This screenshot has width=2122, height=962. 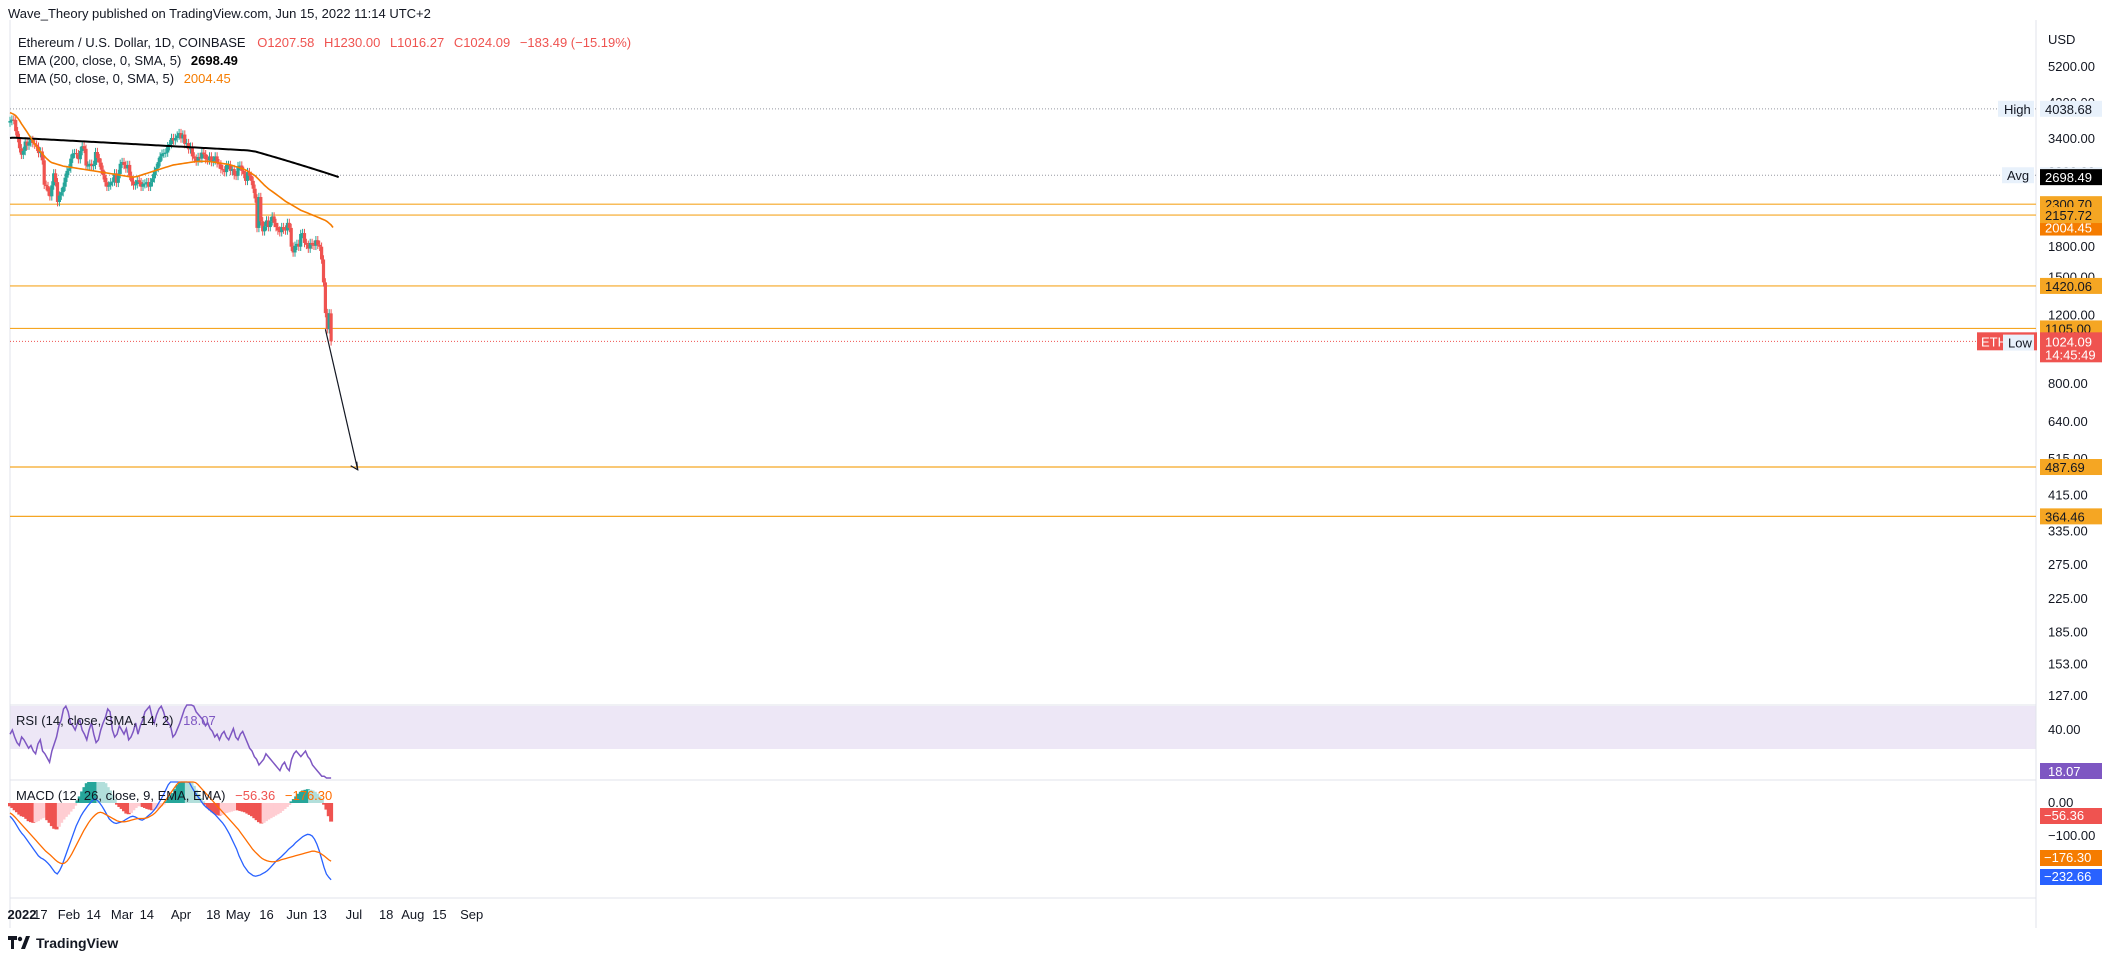 I want to click on level-tag-bg, so click(x=2071, y=285).